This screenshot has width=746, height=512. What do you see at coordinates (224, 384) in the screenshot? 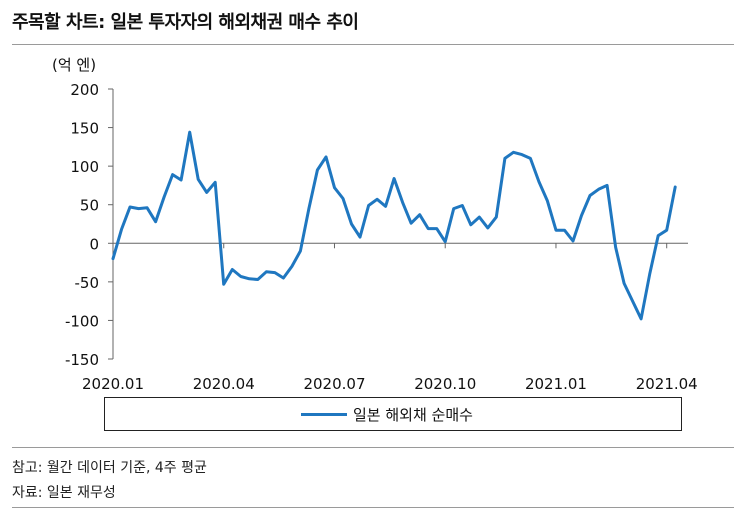
I see `x-tick-label: 2020.04` at bounding box center [224, 384].